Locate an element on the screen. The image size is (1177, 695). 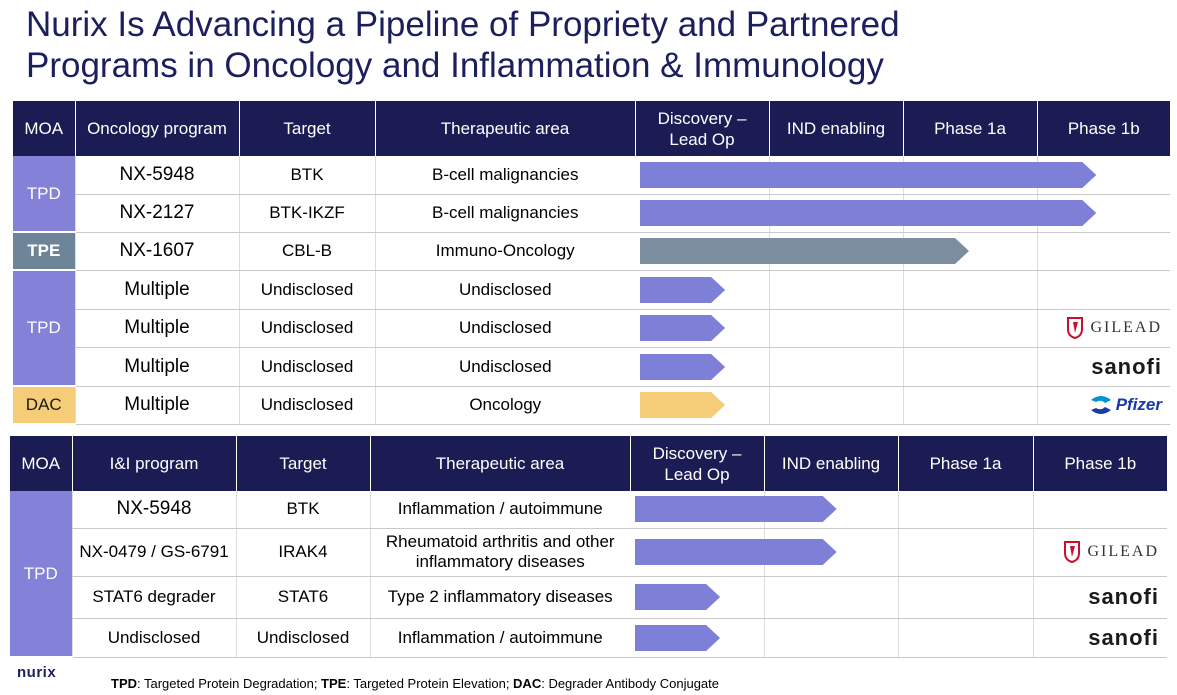
stage-cell: Pfizer is located at coordinates (1103, 405).